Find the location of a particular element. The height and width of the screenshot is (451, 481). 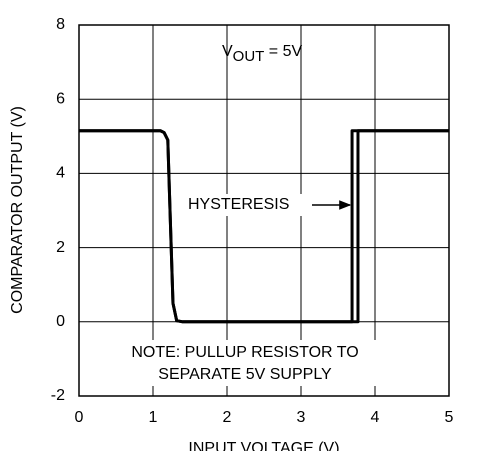

x-tick-label: 1 is located at coordinates (153, 417).